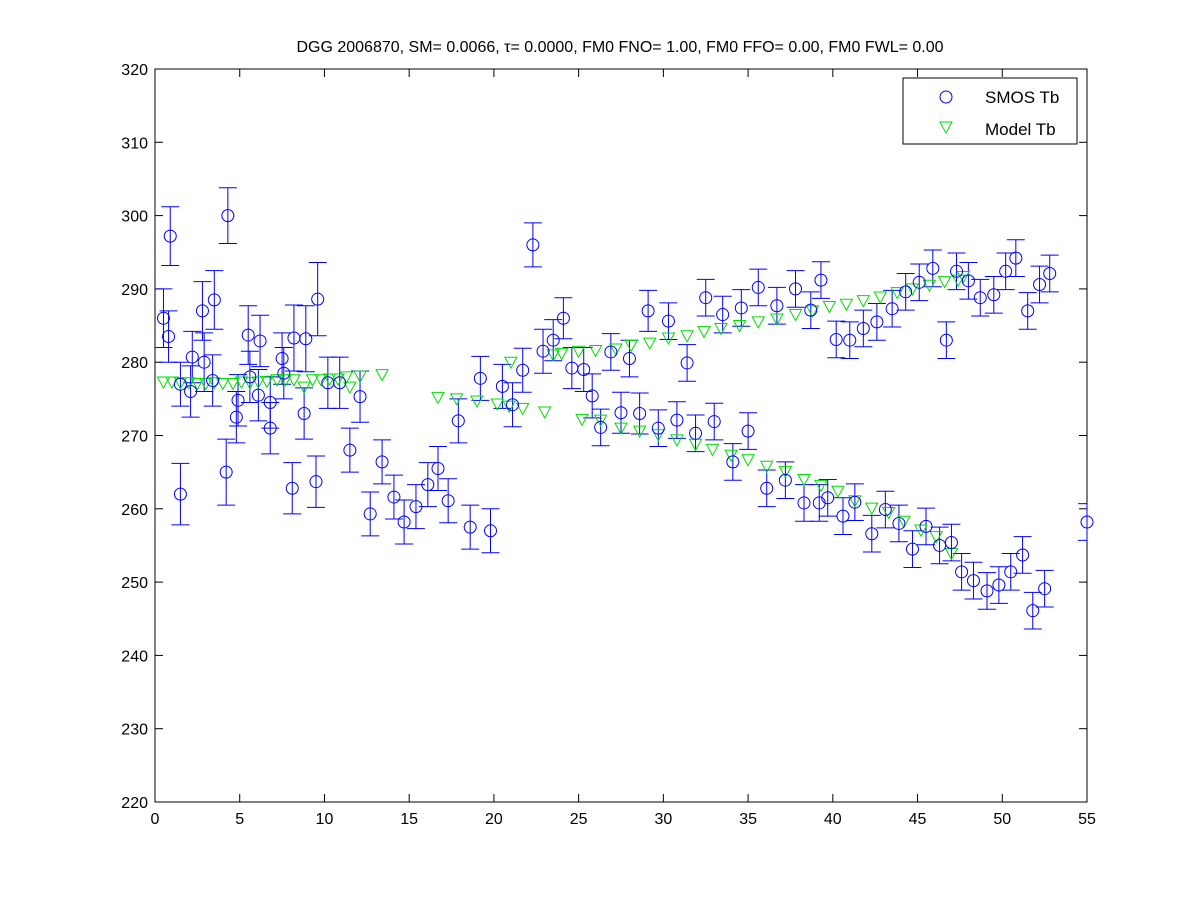 This screenshot has width=1200, height=900. Describe the element at coordinates (134, 656) in the screenshot. I see `y-tick-label: 240` at that location.